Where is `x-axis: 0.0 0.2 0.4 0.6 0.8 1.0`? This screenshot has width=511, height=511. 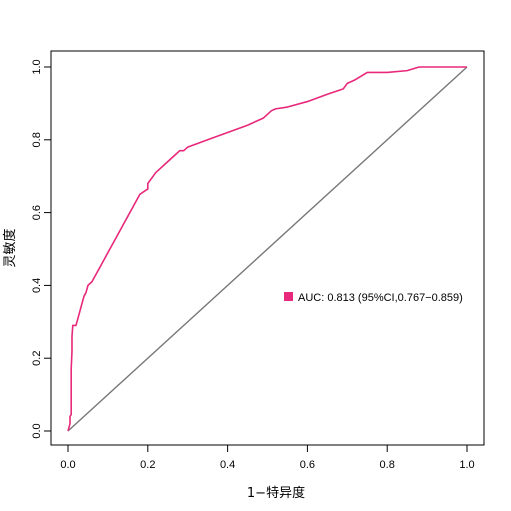
x-axis: 0.0 0.2 0.4 0.6 0.8 1.0 is located at coordinates (267, 457).